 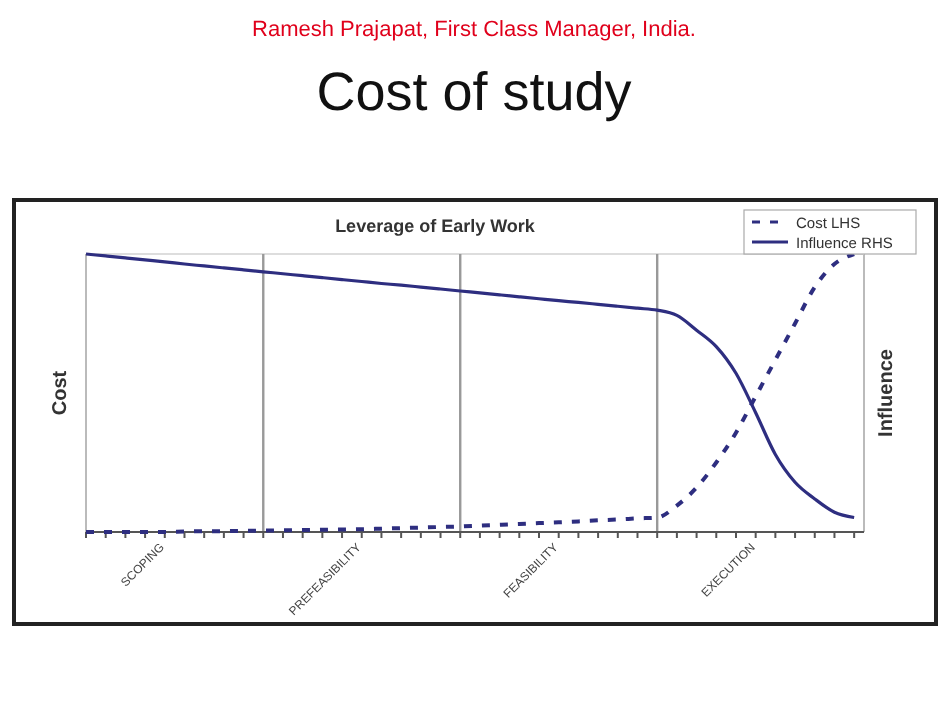 What do you see at coordinates (436, 226) in the screenshot?
I see `chart-subtitle: Leverage of Early Work` at bounding box center [436, 226].